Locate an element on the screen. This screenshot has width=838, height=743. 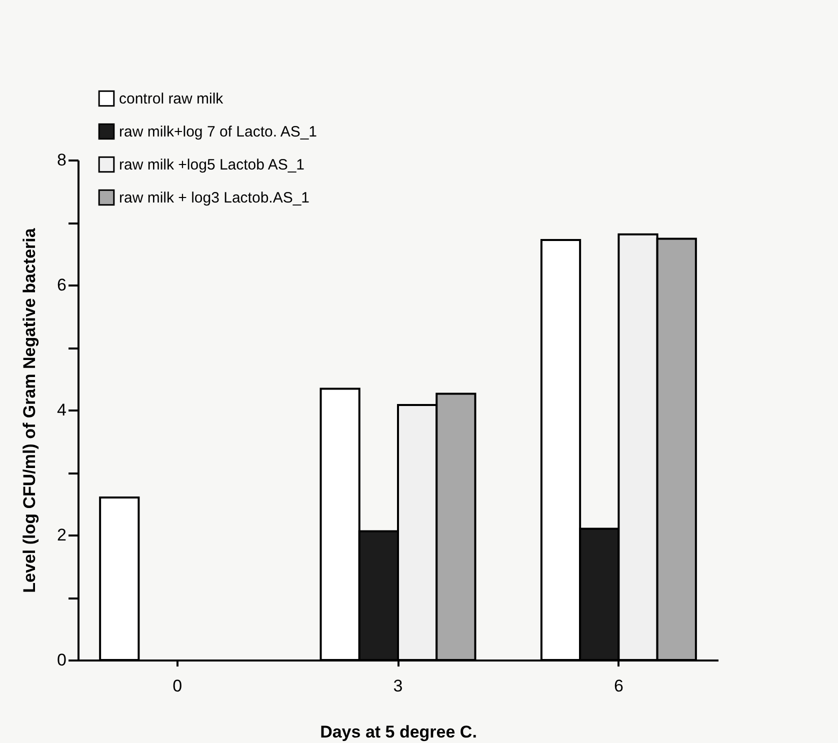
x-tick-label: 6 is located at coordinates (619, 686).